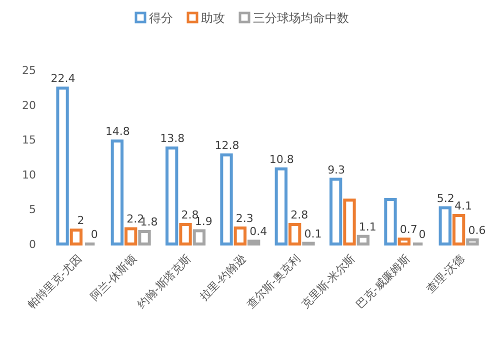  What do you see at coordinates (313, 233) in the screenshot?
I see `data-label: 0.1` at bounding box center [313, 233].